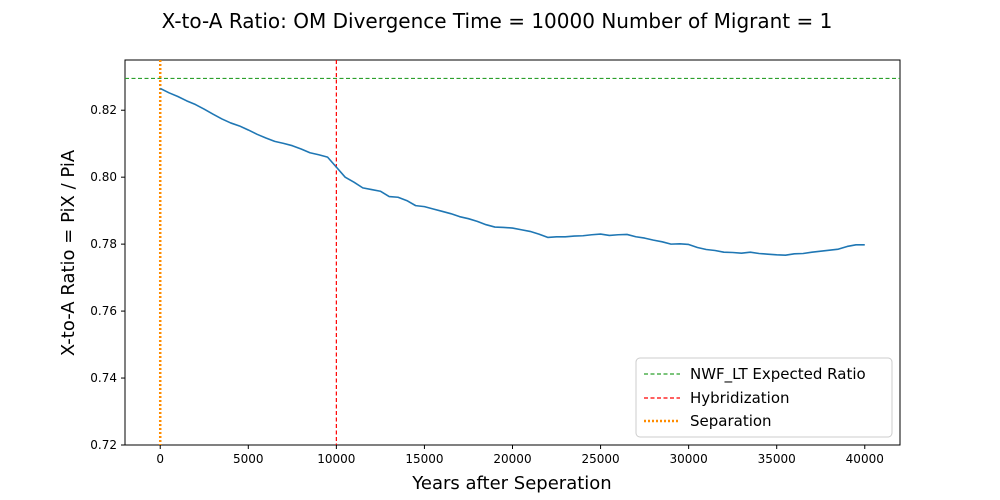 The image size is (1000, 500). I want to click on x-axis-label: Years after Seperation, so click(511, 483).